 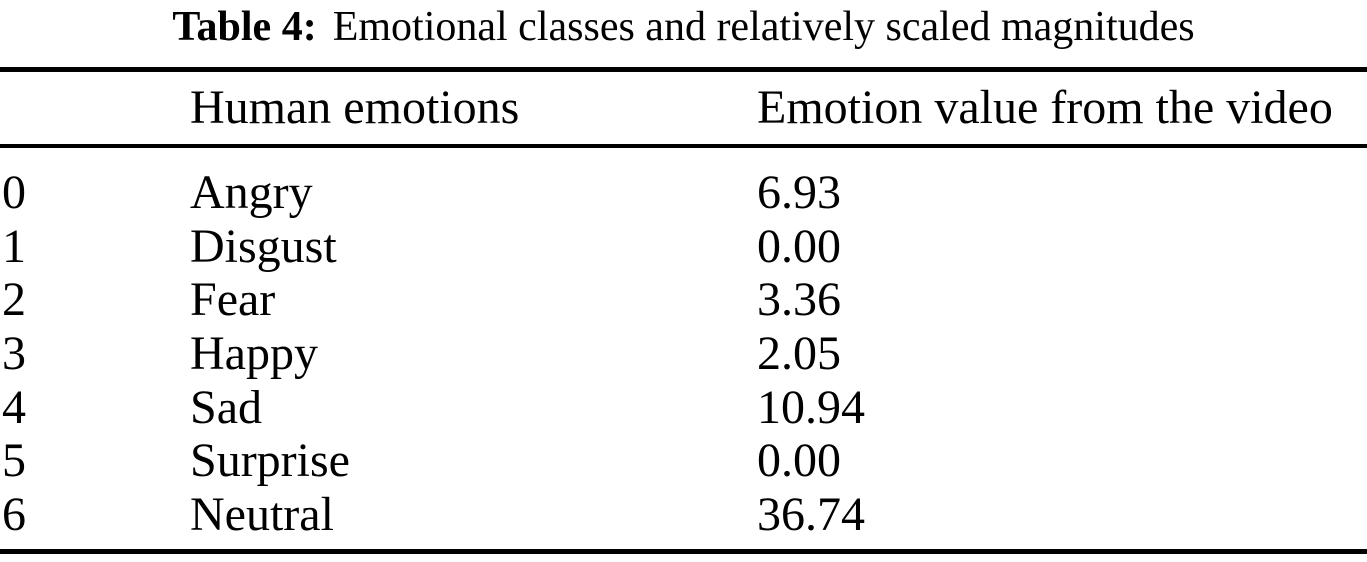 I want to click on row-value: 6.93, so click(x=799, y=192).